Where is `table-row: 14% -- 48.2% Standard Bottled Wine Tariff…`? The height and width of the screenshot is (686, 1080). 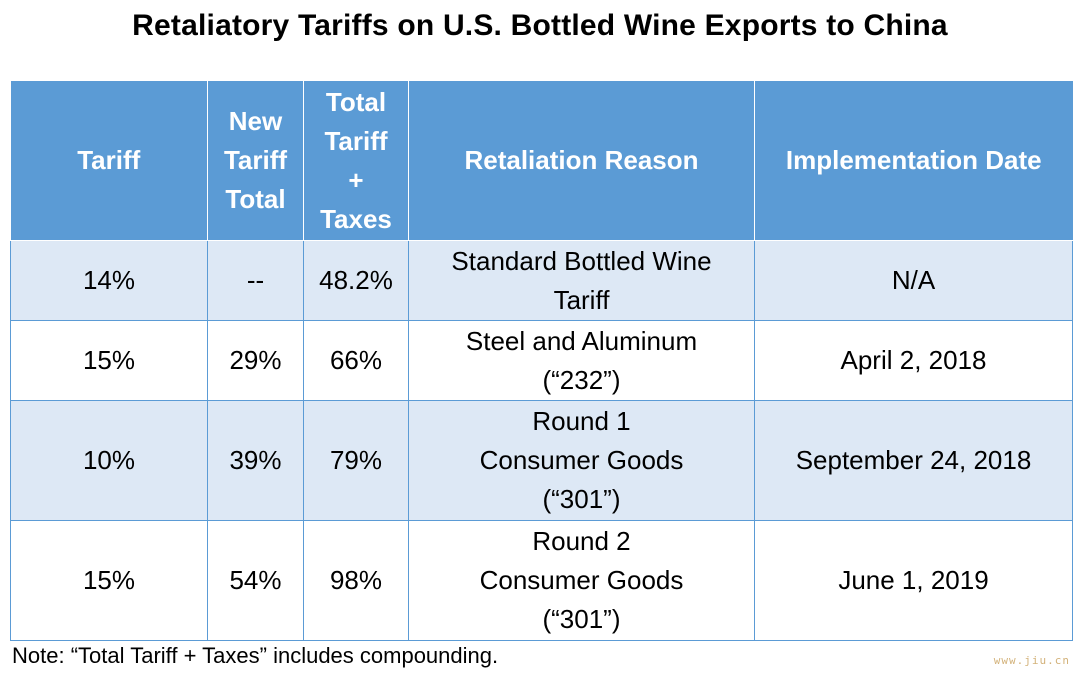
table-row: 14% -- 48.2% Standard Bottled Wine Tariff… is located at coordinates (541, 280).